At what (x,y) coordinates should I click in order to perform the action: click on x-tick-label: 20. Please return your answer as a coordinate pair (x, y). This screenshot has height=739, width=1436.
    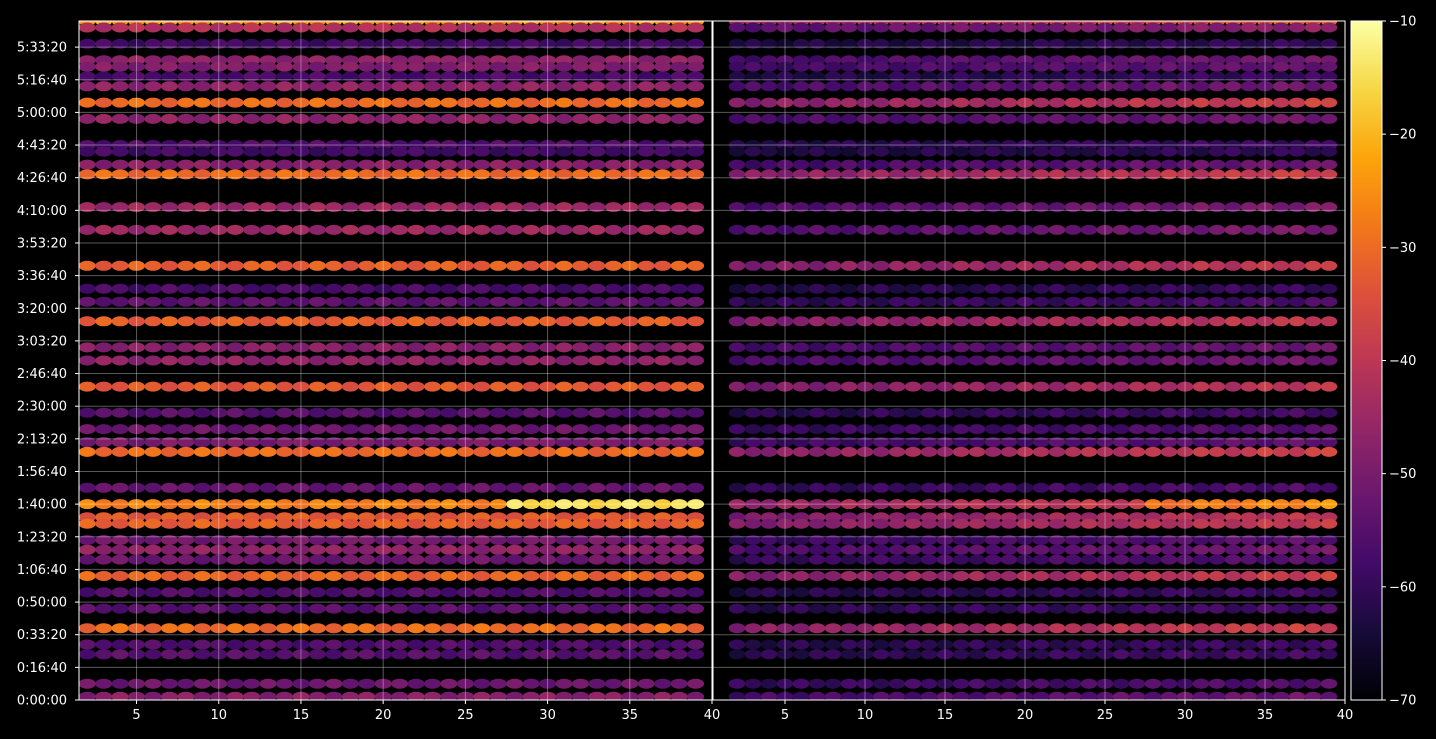
    Looking at the image, I should click on (383, 715).